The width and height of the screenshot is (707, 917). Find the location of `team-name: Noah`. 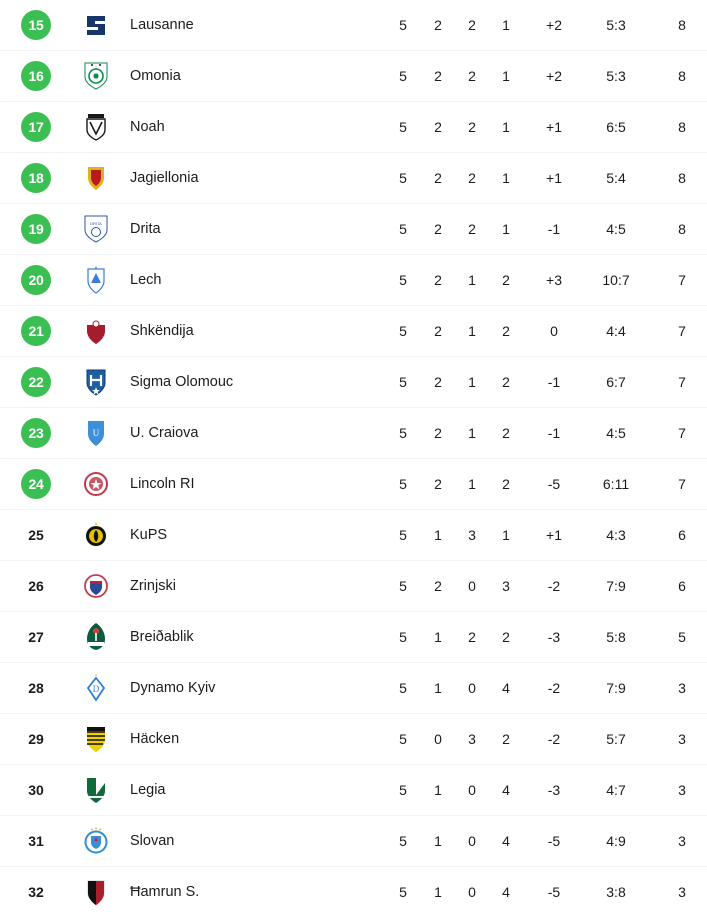

team-name: Noah is located at coordinates (252, 127).